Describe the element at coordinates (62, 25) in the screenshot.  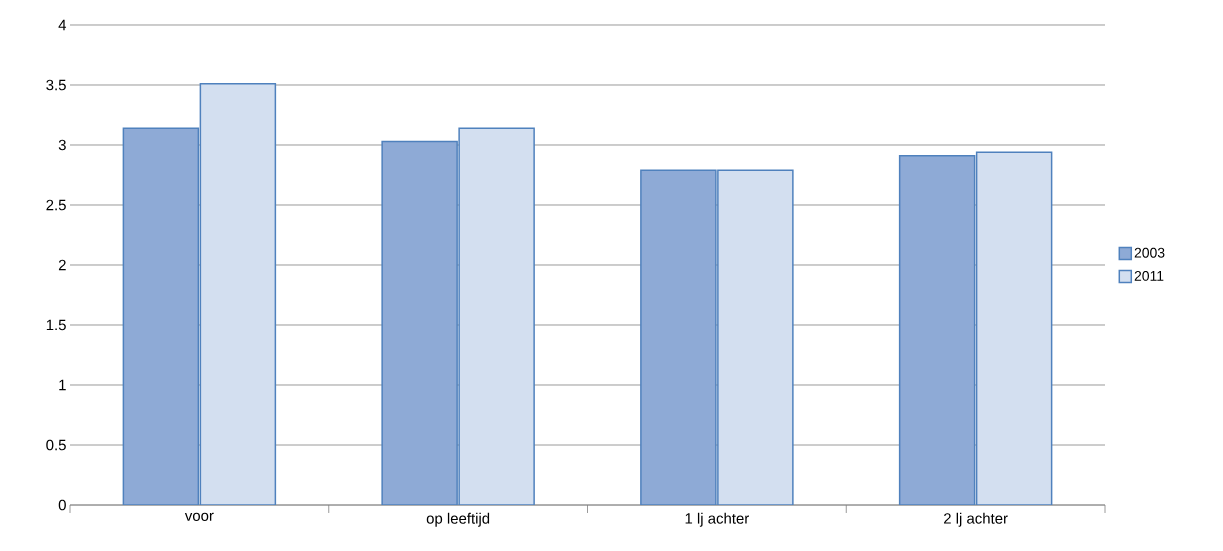
I see `y-tick-label: 4` at that location.